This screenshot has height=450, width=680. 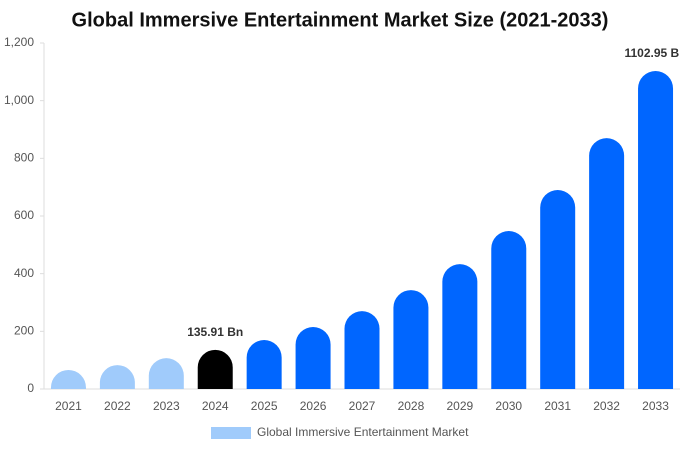 What do you see at coordinates (557, 406) in the screenshot?
I see `x-tick-label: 2031` at bounding box center [557, 406].